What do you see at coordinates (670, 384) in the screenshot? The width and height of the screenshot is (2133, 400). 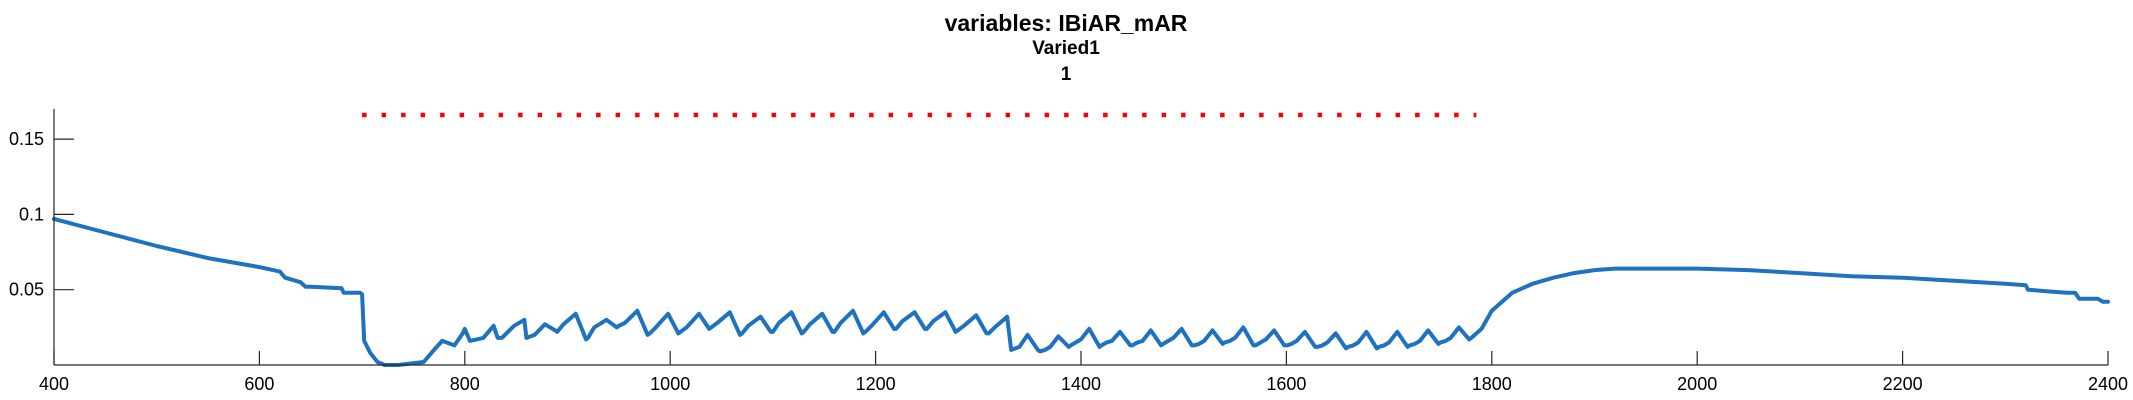 I see `x-tick-label: 1000` at bounding box center [670, 384].